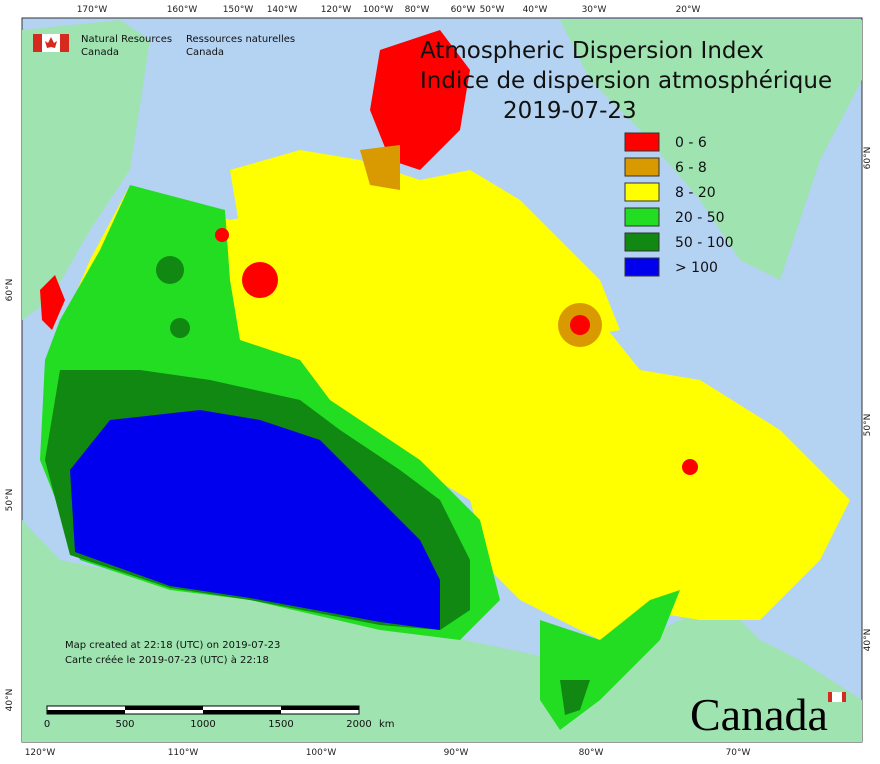 This screenshot has width=880, height=764. Describe the element at coordinates (704, 243) in the screenshot. I see `legend-label: 50 - 100` at that location.